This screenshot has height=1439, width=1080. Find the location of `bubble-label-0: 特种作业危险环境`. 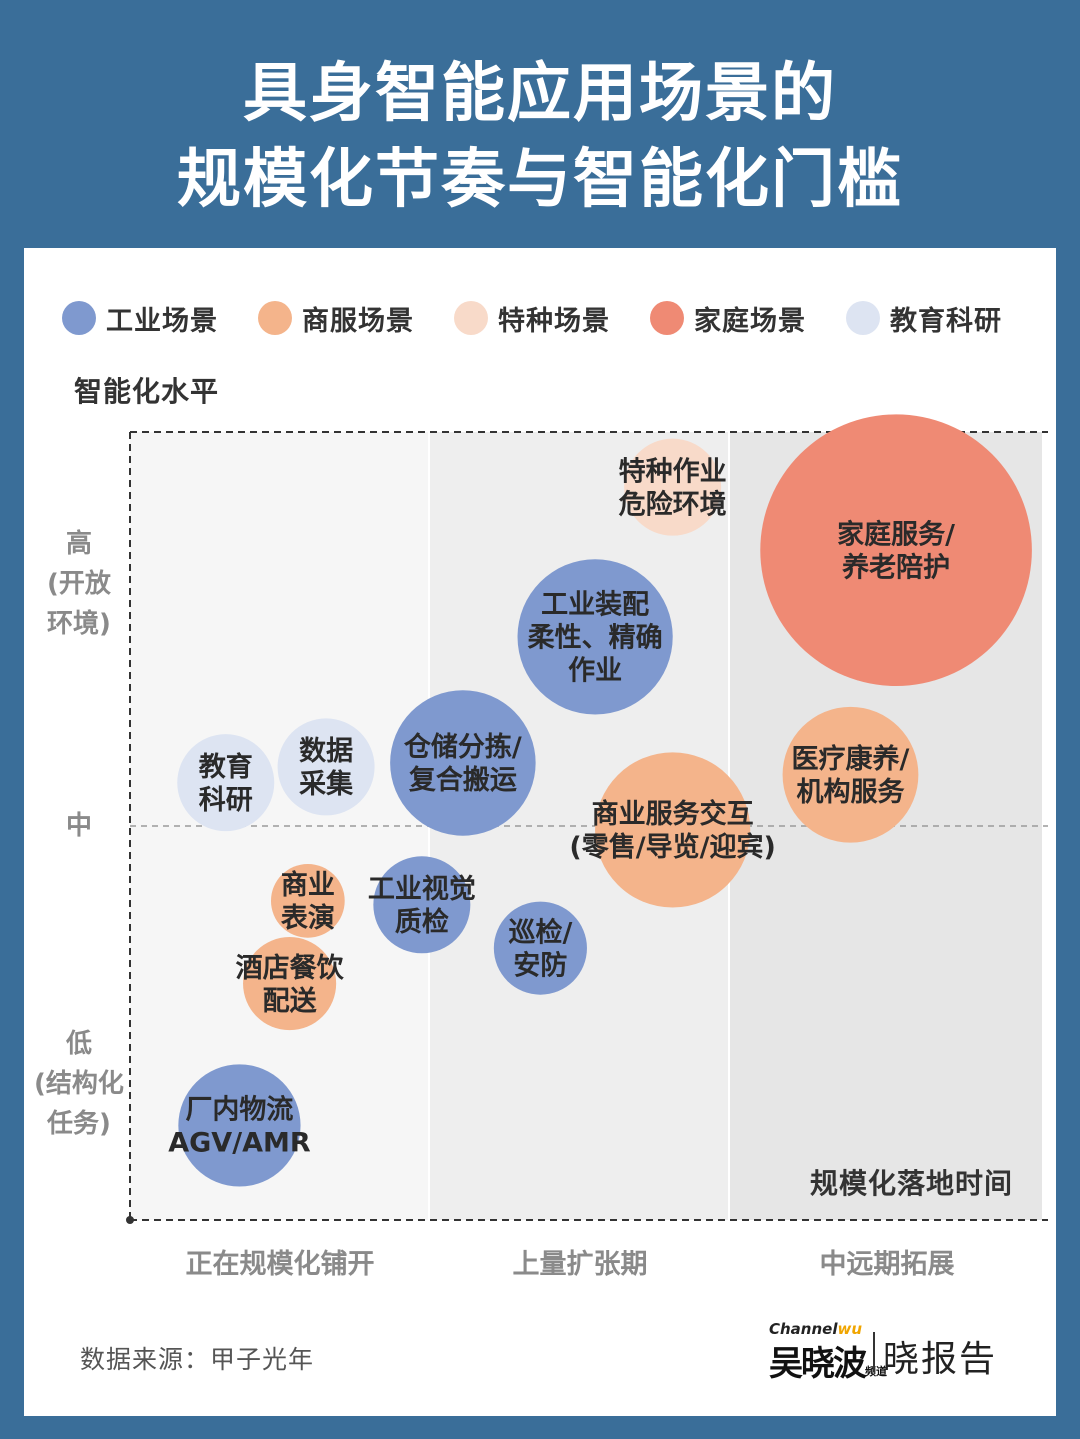

bubble-label-0: 特种作业危险环境 is located at coordinates (673, 488).